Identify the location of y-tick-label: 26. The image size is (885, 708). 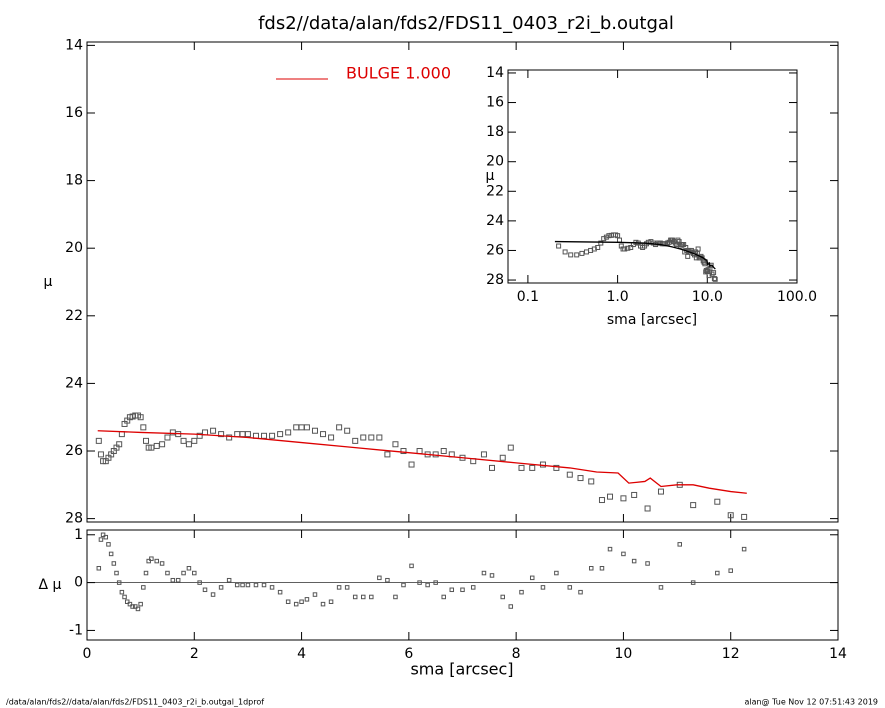
(74, 451).